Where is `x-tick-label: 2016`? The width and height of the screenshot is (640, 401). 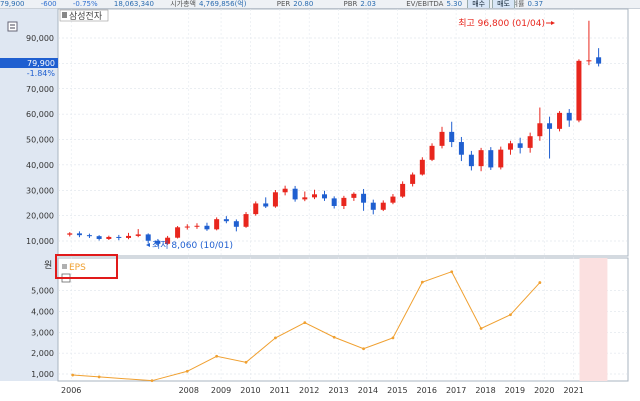 x-tick-label: 2016 is located at coordinates (427, 390).